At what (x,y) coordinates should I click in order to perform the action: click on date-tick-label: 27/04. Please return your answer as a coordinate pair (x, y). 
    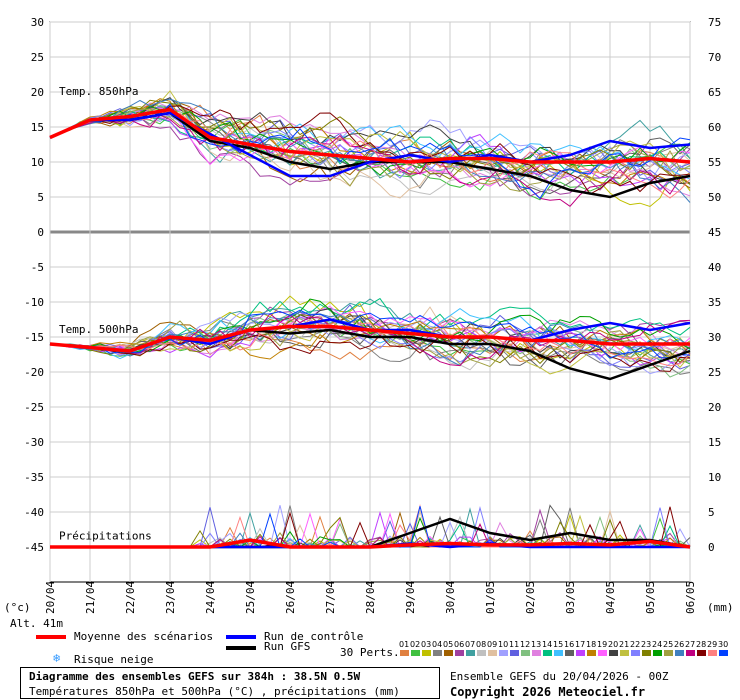
    Looking at the image, I should click on (330, 597).